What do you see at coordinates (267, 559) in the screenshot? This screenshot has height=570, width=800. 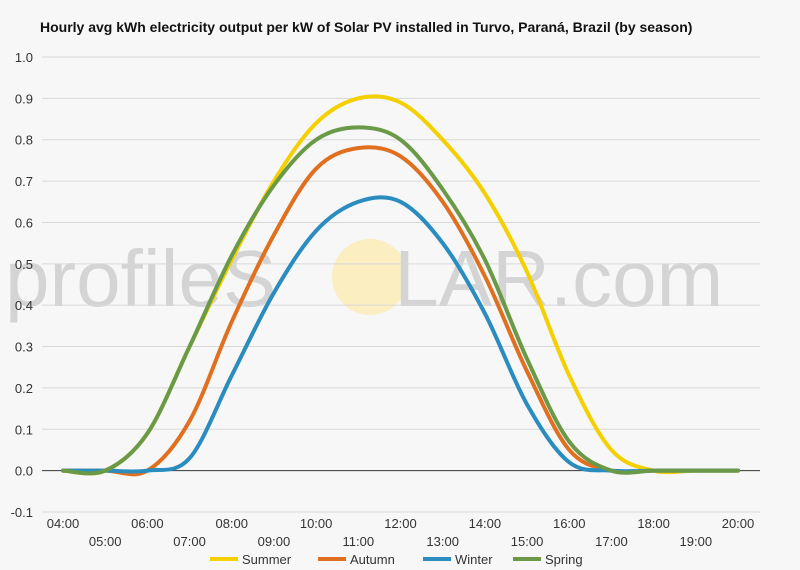 I see `legend-label-summer: Summer` at bounding box center [267, 559].